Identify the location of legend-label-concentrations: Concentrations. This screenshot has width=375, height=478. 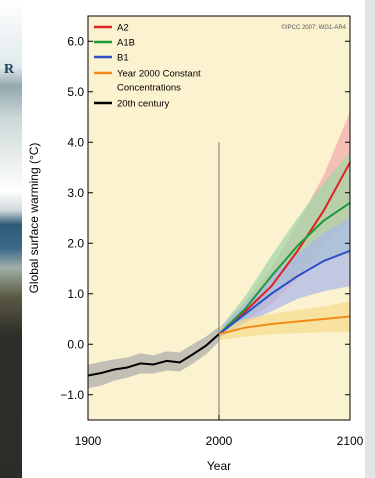
(149, 88).